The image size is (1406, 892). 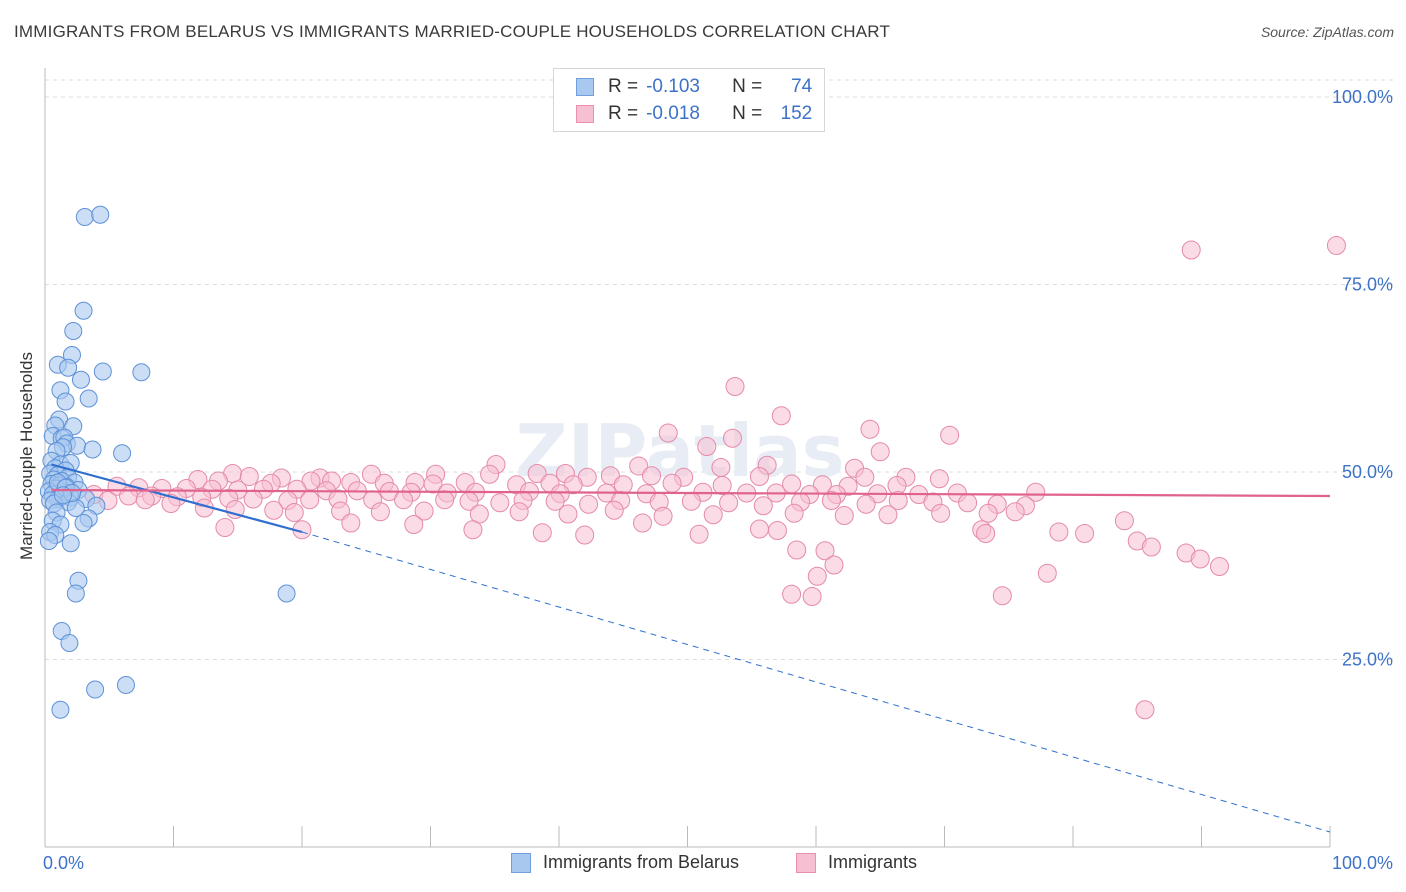 I want to click on source-label: Source: ZipAtlas.com, so click(x=1327, y=32).